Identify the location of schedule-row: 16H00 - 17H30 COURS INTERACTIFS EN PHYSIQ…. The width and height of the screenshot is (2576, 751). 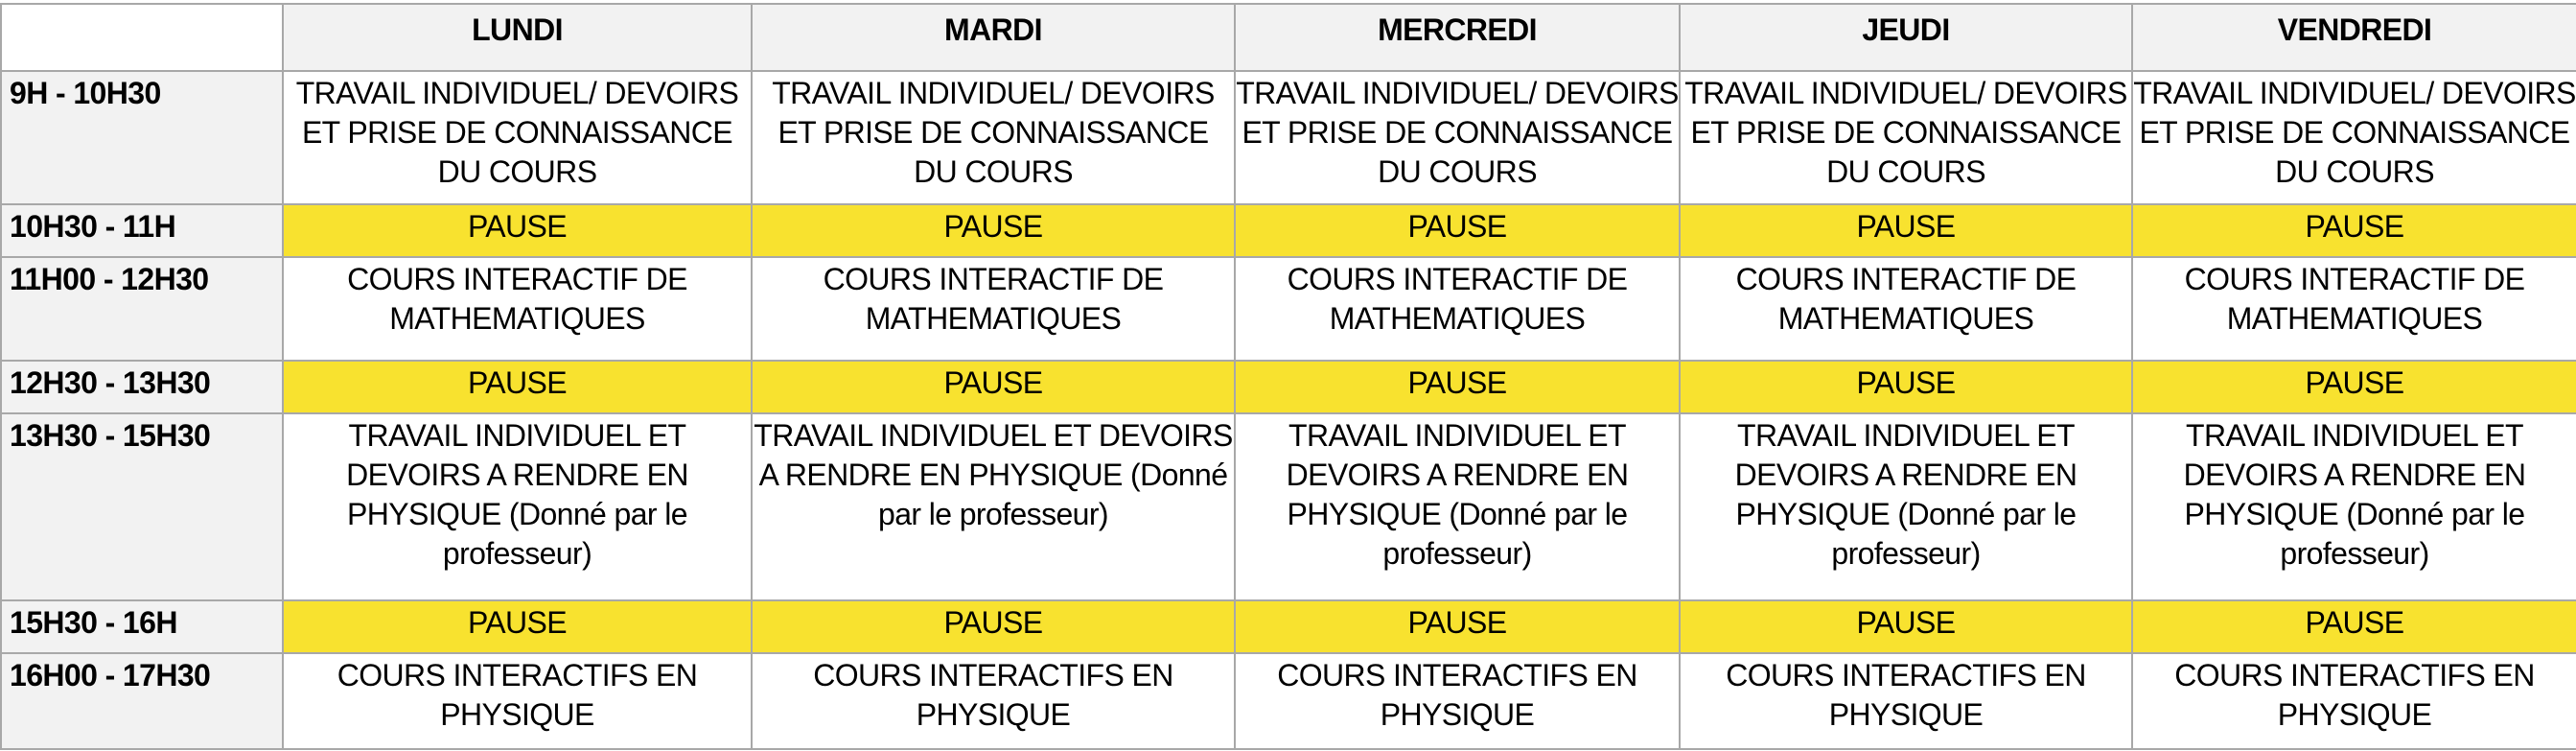
(1288, 701).